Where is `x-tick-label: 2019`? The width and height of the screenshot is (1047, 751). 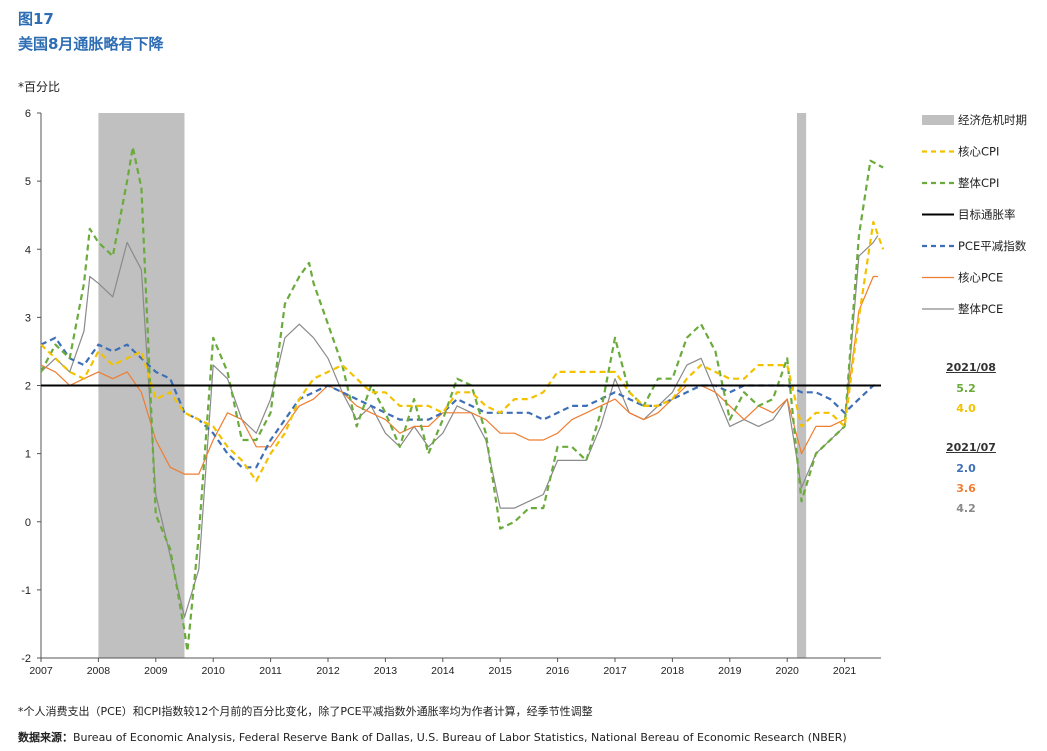
x-tick-label: 2019 is located at coordinates (730, 671).